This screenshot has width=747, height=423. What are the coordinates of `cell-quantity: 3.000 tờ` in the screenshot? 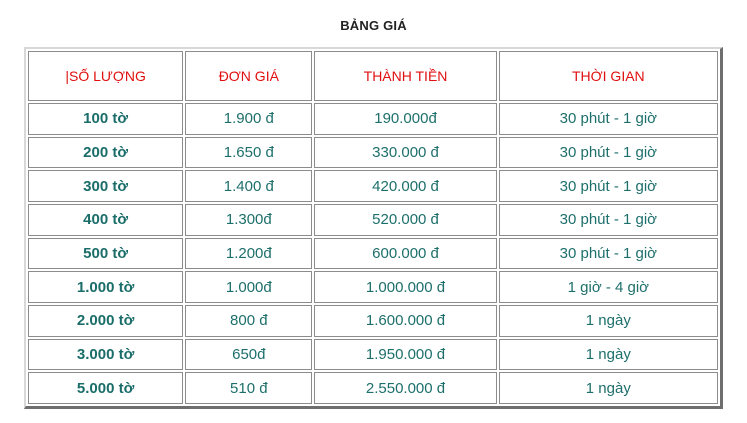 It's located at (106, 354).